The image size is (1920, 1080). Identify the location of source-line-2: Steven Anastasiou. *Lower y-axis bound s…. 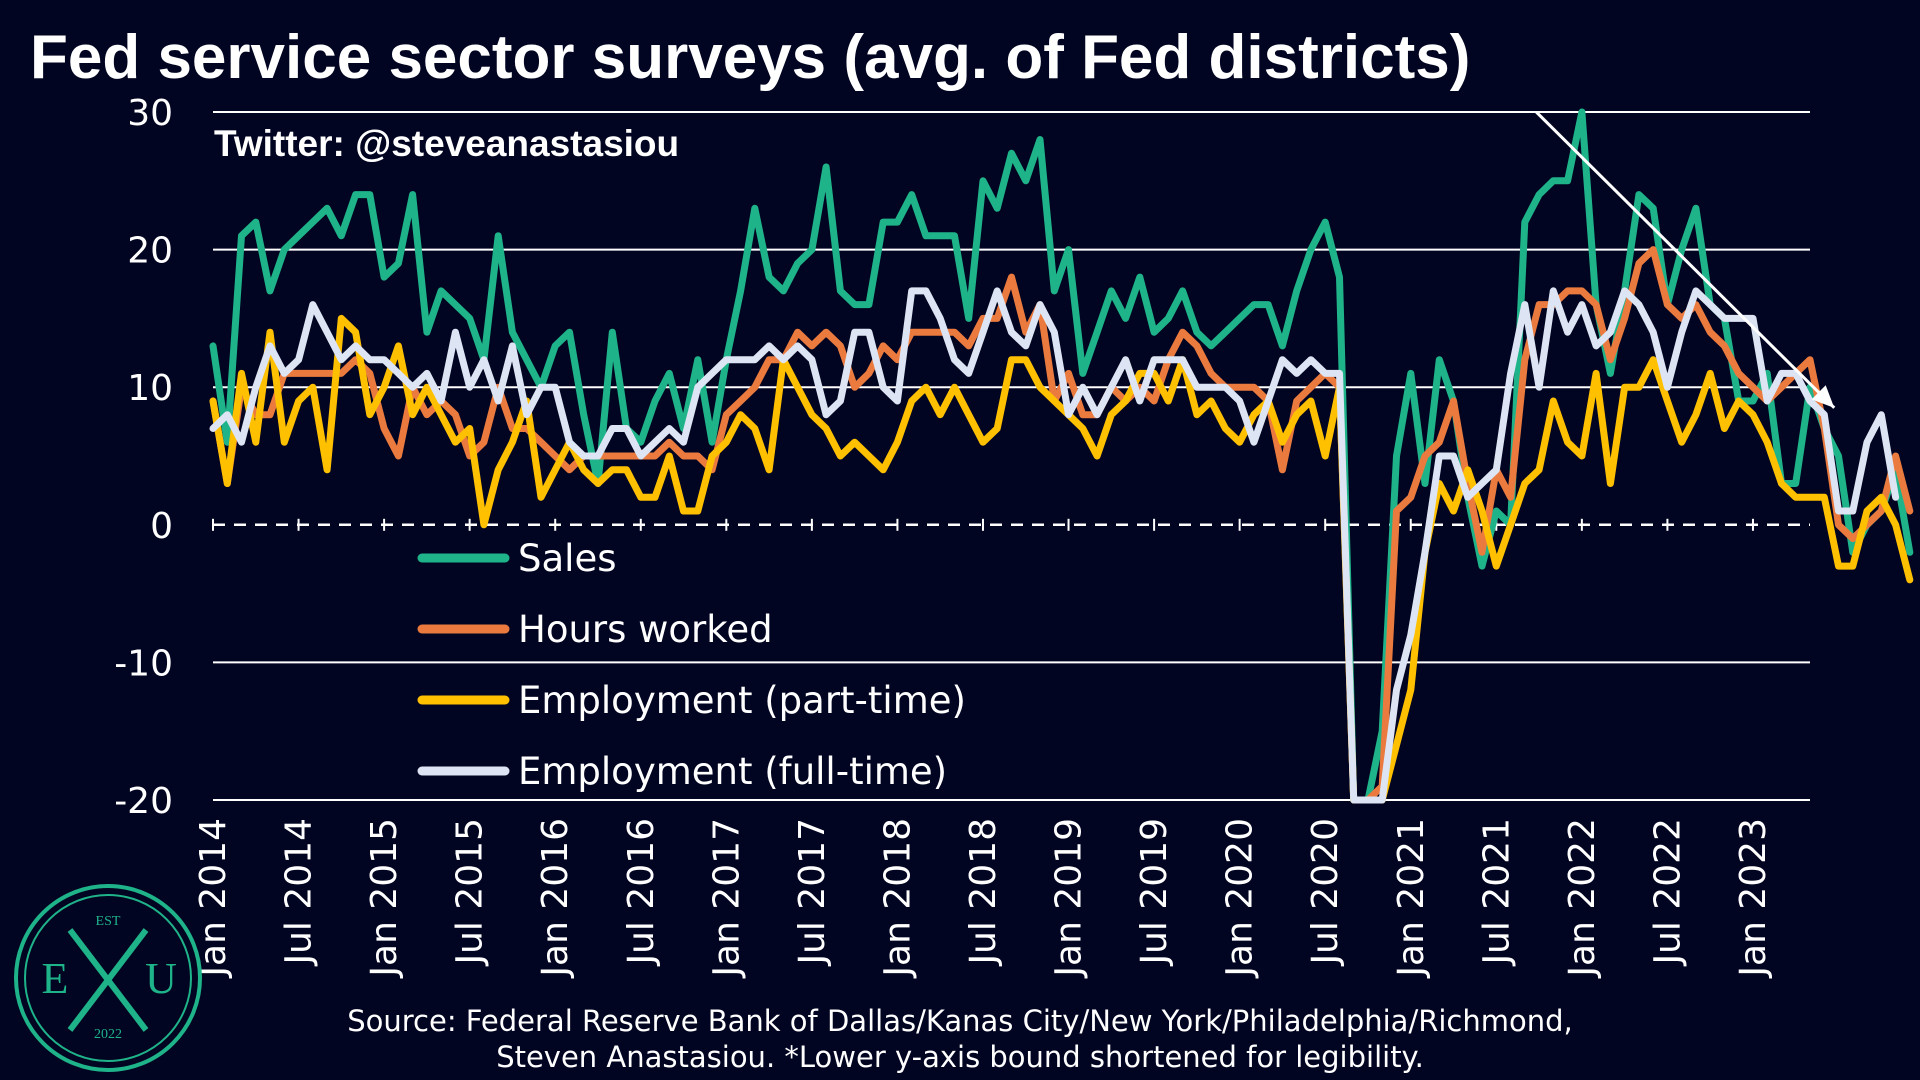
(960, 1057).